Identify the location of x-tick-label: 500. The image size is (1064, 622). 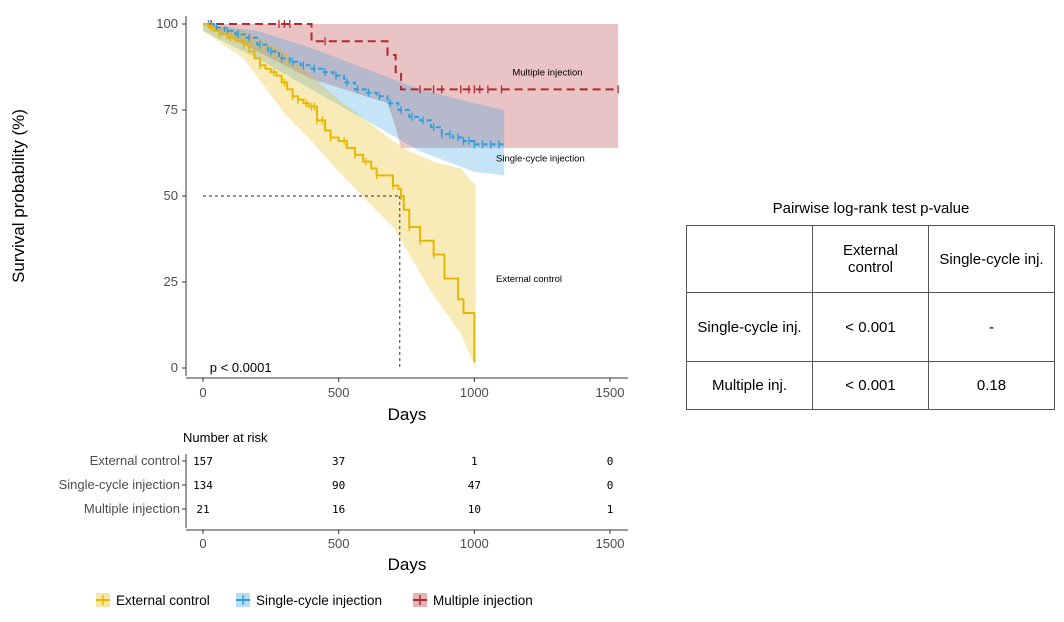
(339, 392).